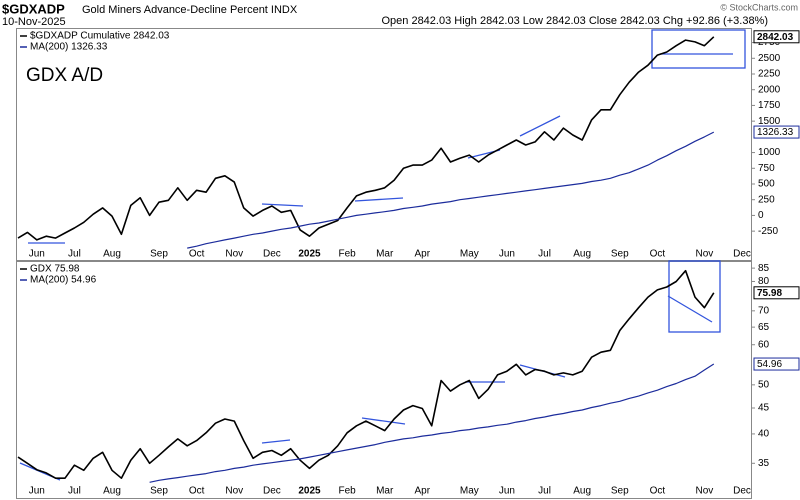 The width and height of the screenshot is (800, 500). Describe the element at coordinates (34, 22) in the screenshot. I see `date: 10-Nov-2025` at that location.